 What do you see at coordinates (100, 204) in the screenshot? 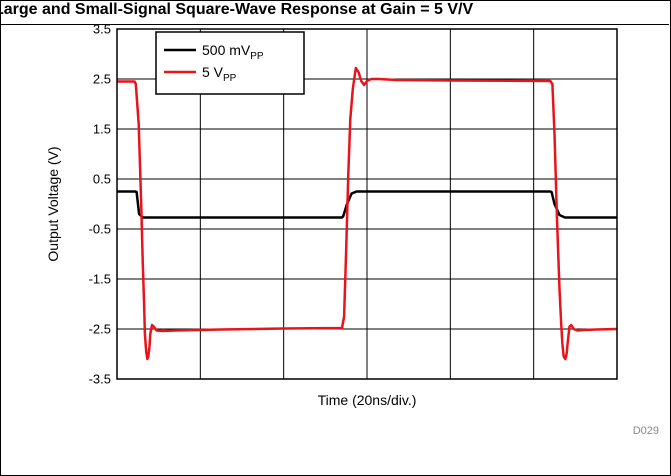
I see `y-tick-labels: 3.5 2.5 1.5 0.5 -0.5 -1.5 -2.5 -3.5` at bounding box center [100, 204].